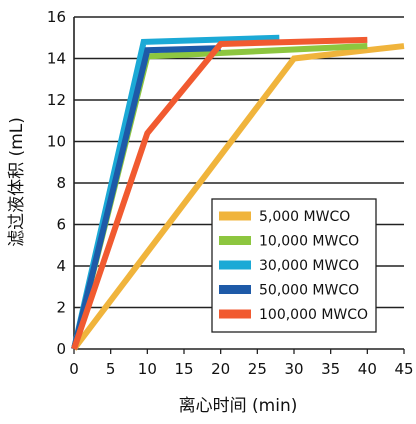 The height and width of the screenshot is (424, 416). What do you see at coordinates (304, 217) in the screenshot?
I see `legend-label: 5,000 MWCO` at bounding box center [304, 217].